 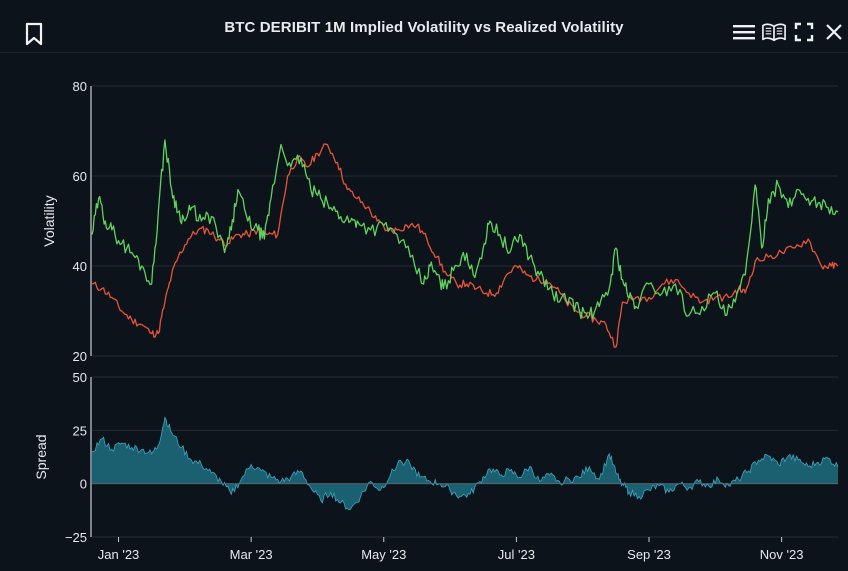 I want to click on axes: Volatility Spread, so click(x=62, y=311).